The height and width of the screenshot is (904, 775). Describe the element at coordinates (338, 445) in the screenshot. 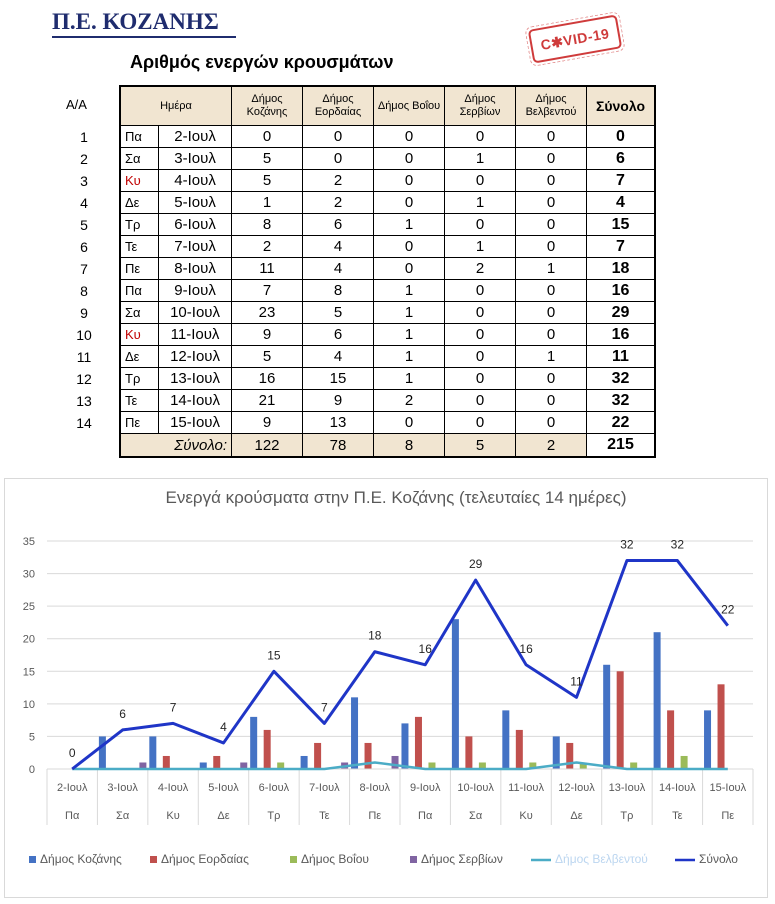

I see `footer-cell: 78` at that location.